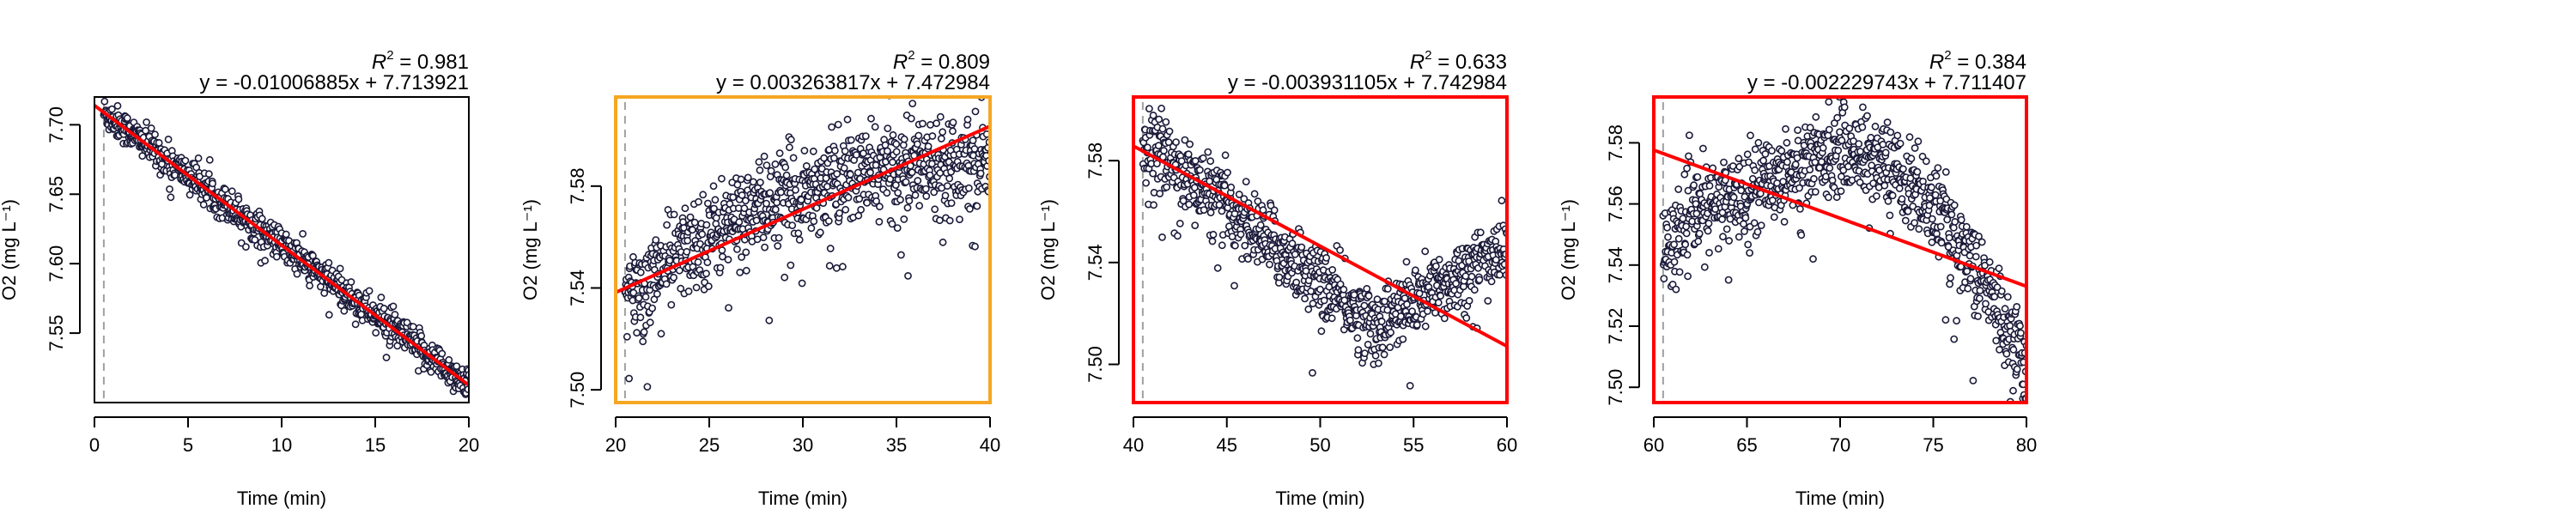 Image resolution: width=2576 pixels, height=515 pixels. Describe the element at coordinates (1227, 445) in the screenshot. I see `x-tick-label: 45` at that location.